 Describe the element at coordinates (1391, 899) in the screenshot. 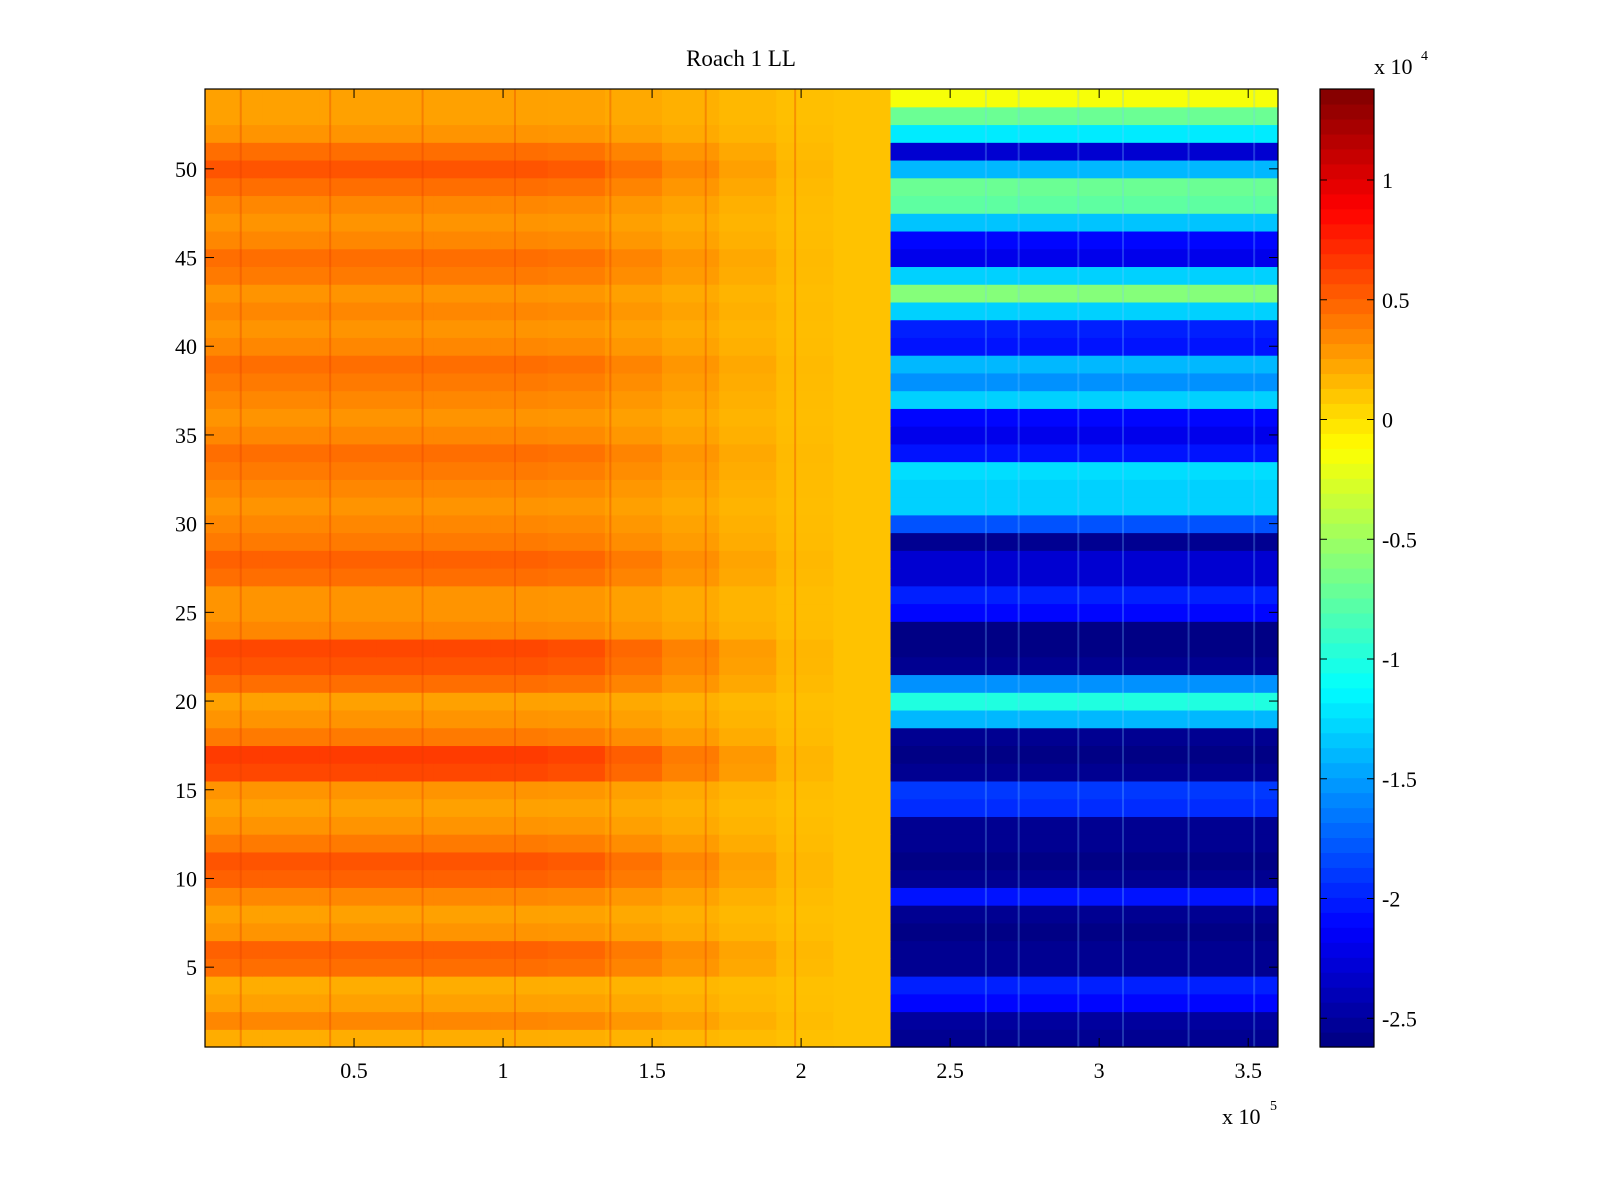

I see `colorbar-tick-label: -2` at that location.